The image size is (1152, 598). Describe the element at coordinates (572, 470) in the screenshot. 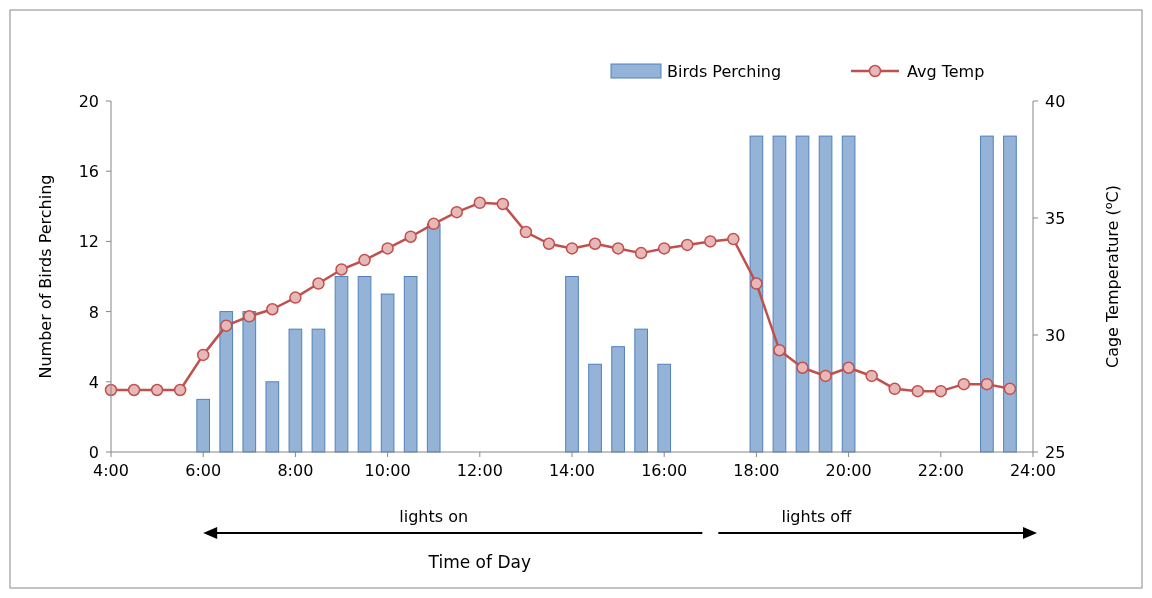

I see `x-tick-label: 14:00` at that location.